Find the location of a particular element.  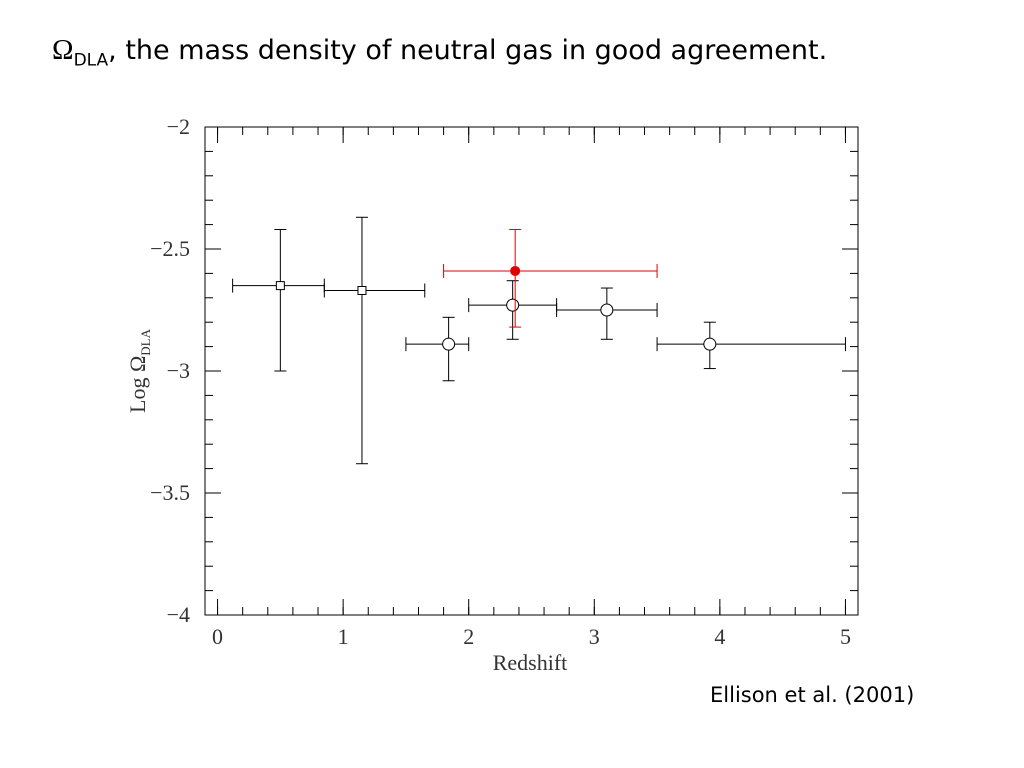

title-subscript: DLA is located at coordinates (91, 60).